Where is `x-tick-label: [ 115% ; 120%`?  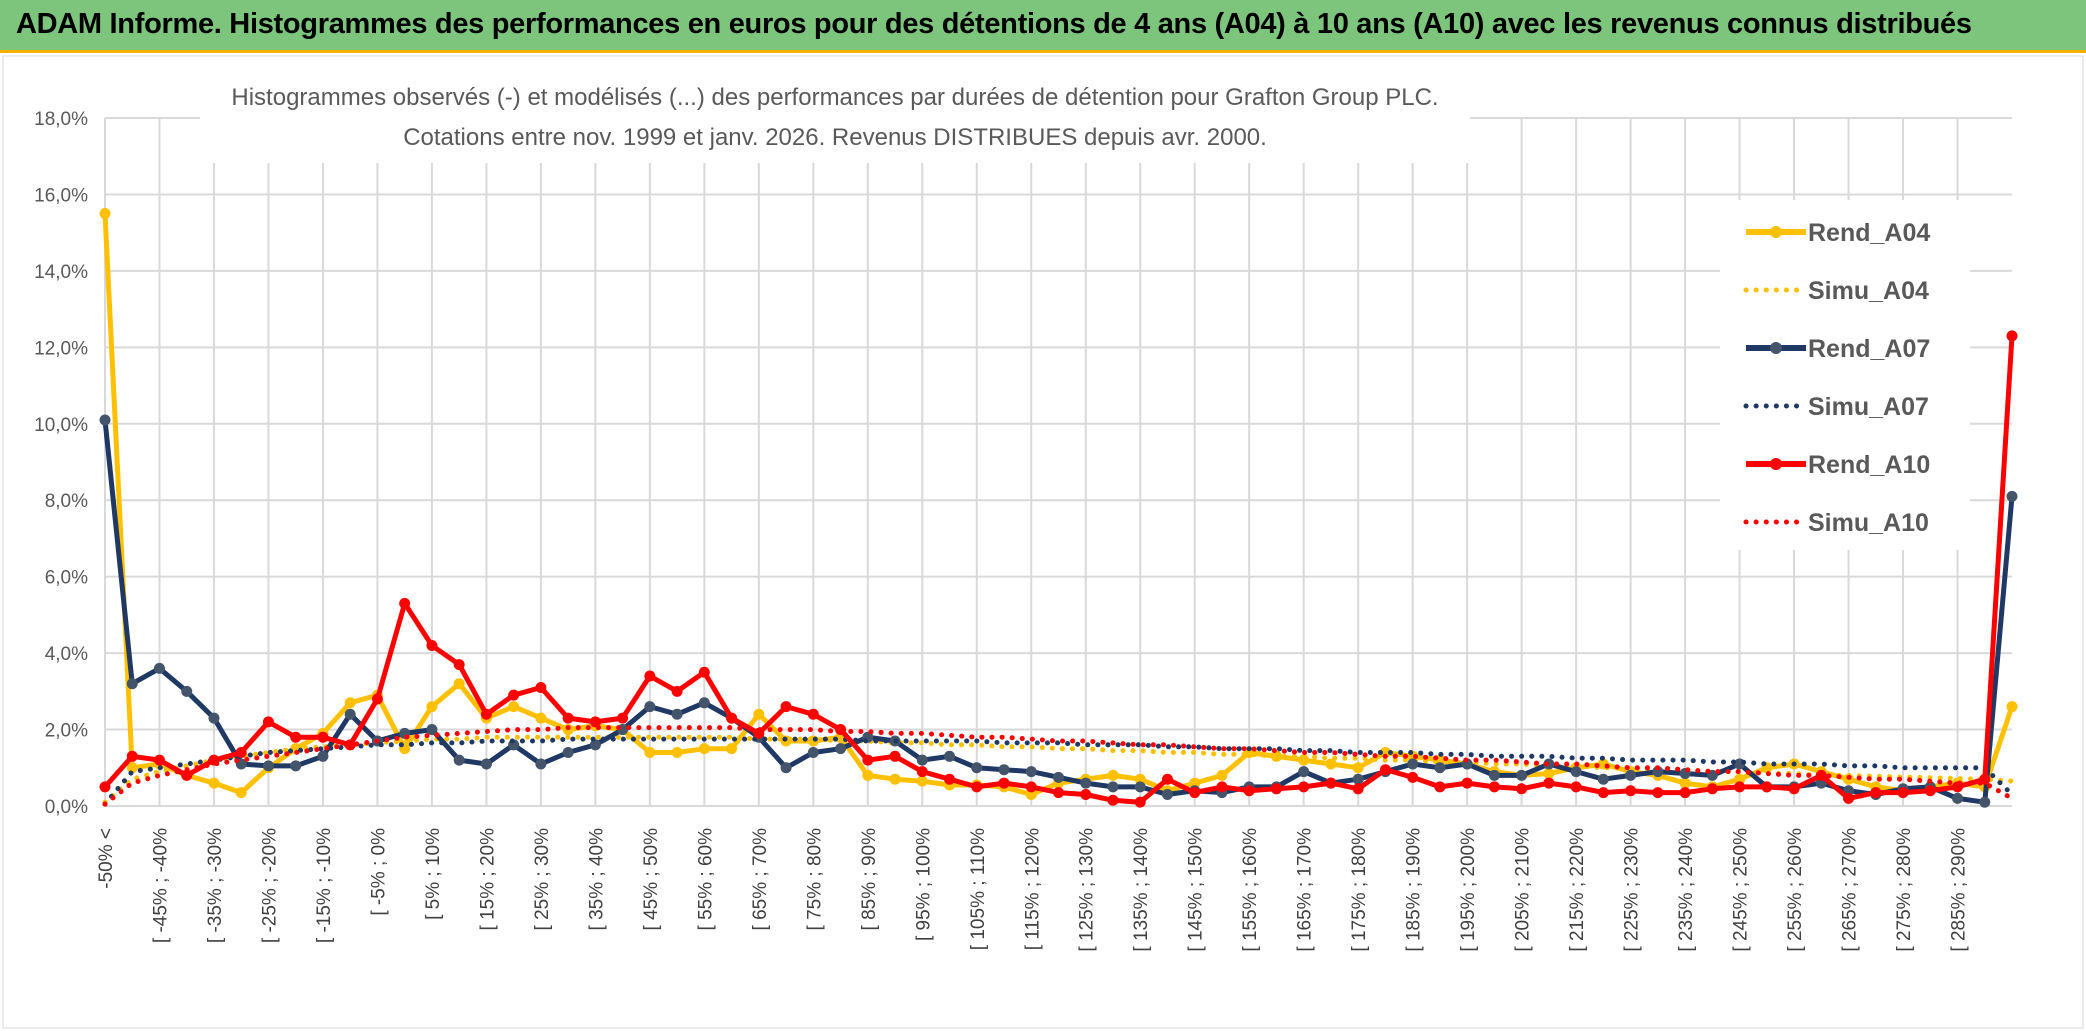
x-tick-label: [ 115% ; 120% is located at coordinates (1032, 889).